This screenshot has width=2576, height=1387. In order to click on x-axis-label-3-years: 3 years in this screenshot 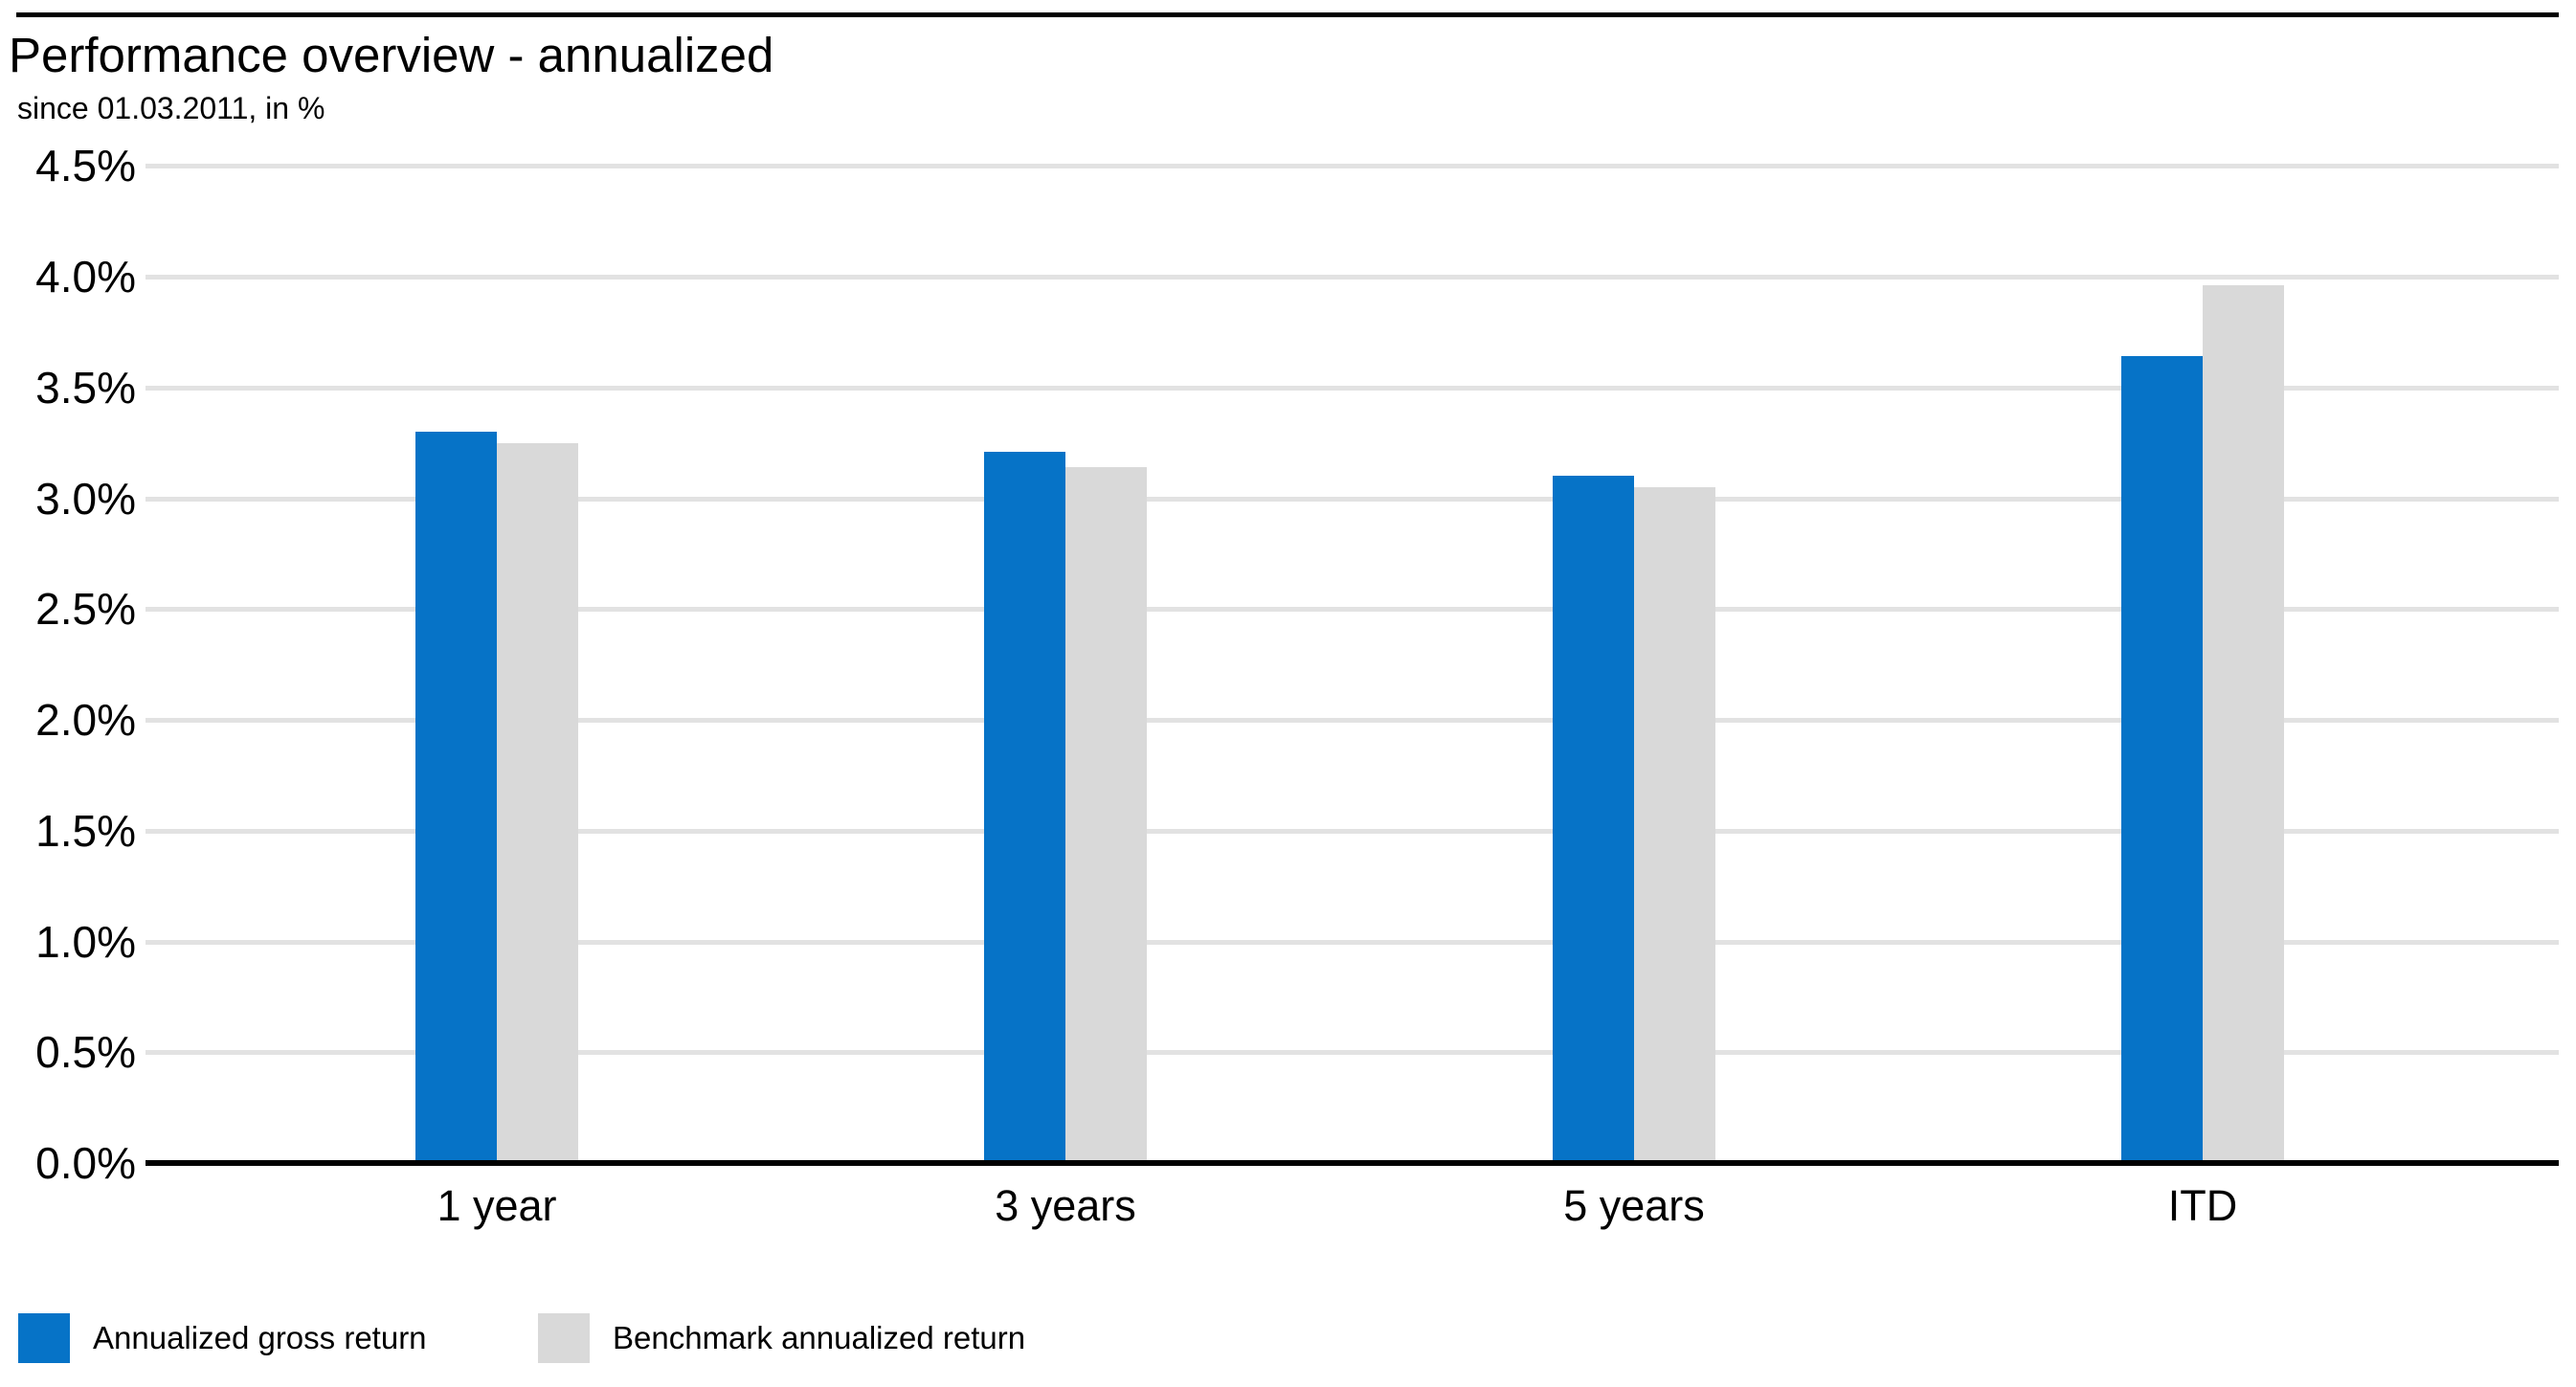, I will do `click(1066, 1205)`.